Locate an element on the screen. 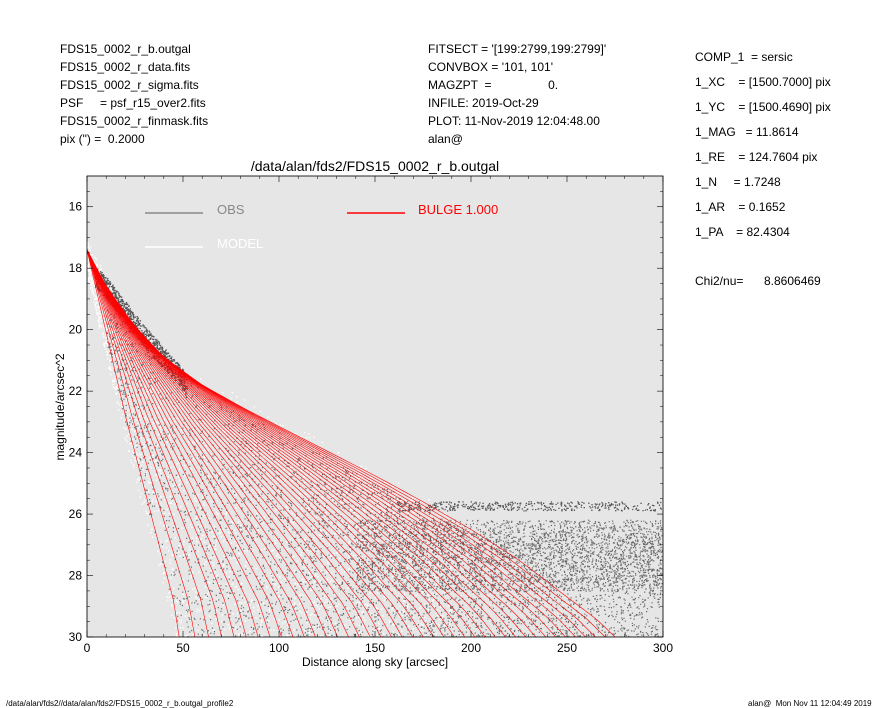  y-tick-label-20: 20 is located at coordinates (76, 330).